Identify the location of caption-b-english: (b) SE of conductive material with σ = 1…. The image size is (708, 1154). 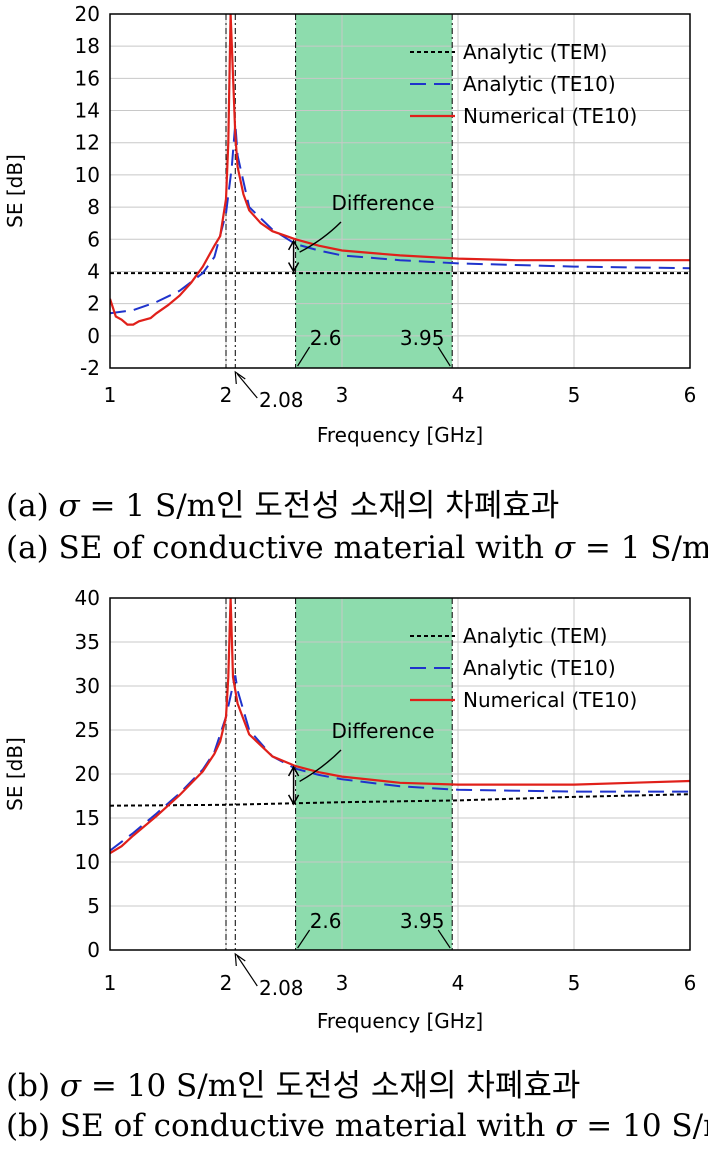
(357, 1126).